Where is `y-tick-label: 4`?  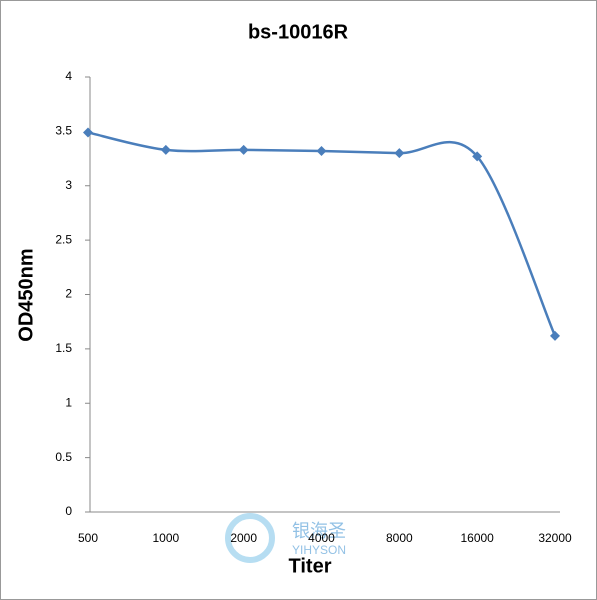 y-tick-label: 4 is located at coordinates (68, 76).